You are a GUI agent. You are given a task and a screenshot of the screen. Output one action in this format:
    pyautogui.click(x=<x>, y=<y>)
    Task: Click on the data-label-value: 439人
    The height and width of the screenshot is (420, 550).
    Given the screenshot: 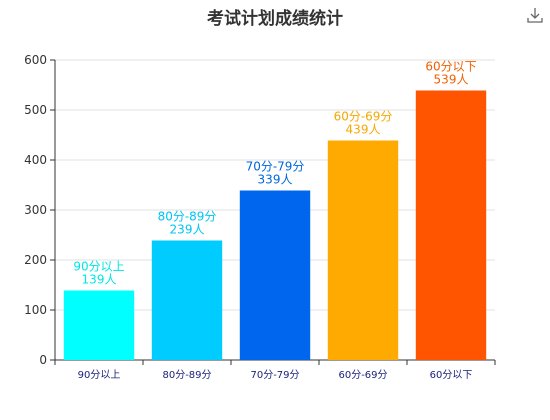 What is the action you would take?
    pyautogui.click(x=363, y=130)
    